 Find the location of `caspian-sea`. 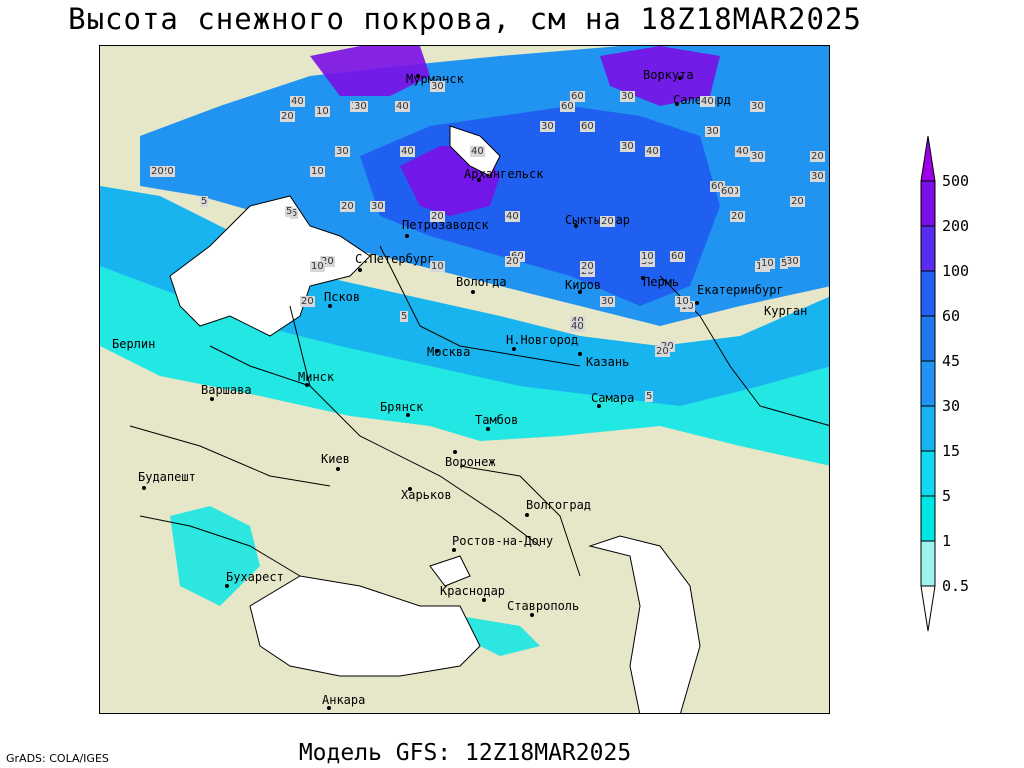

caspian-sea is located at coordinates (644, 624).